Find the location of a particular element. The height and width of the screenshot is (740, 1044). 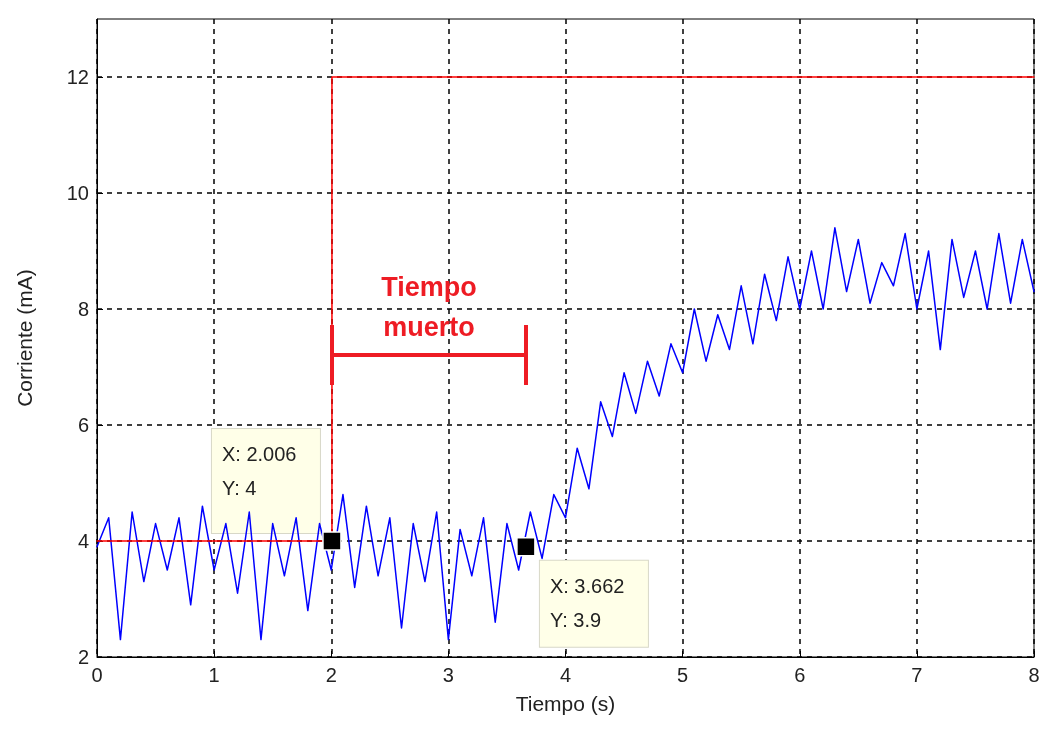

y-axis-title: Corriente (mA) is located at coordinates (24, 338).